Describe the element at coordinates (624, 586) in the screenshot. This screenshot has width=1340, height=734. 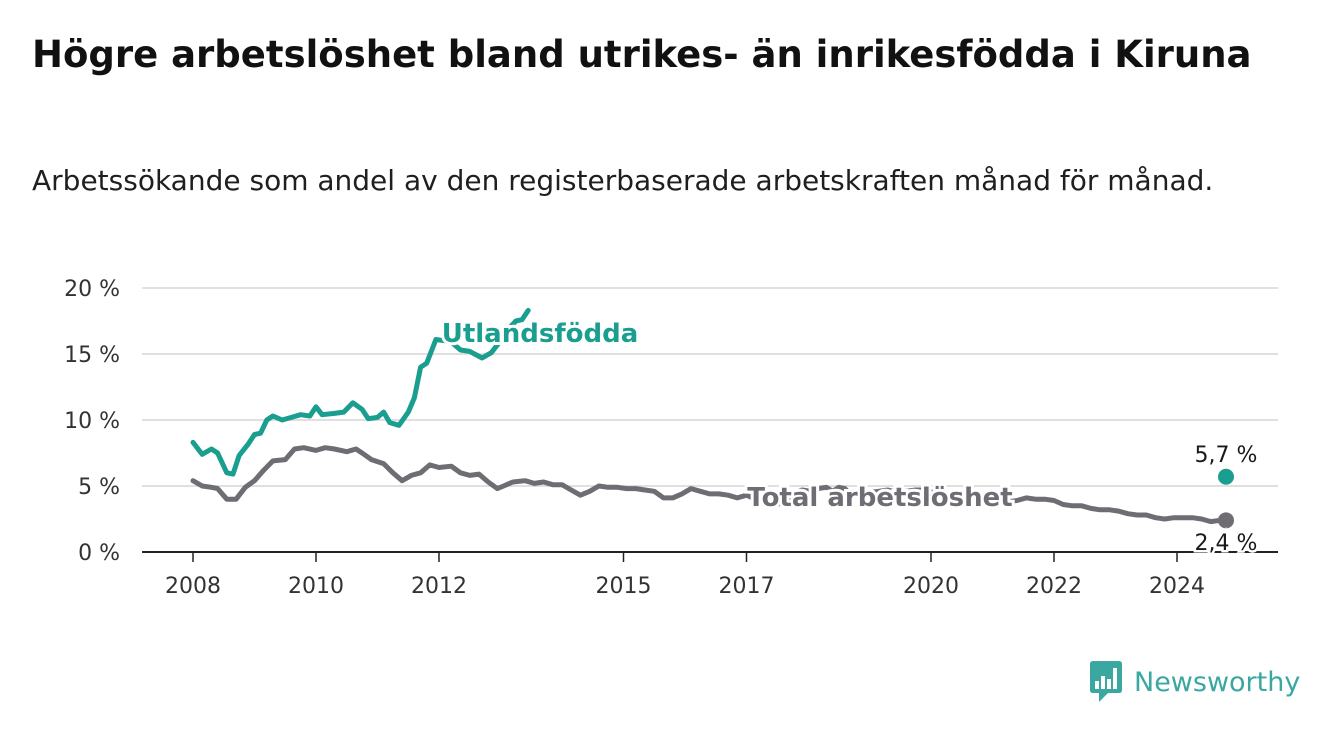
I see `x-tick-label: 2015` at that location.